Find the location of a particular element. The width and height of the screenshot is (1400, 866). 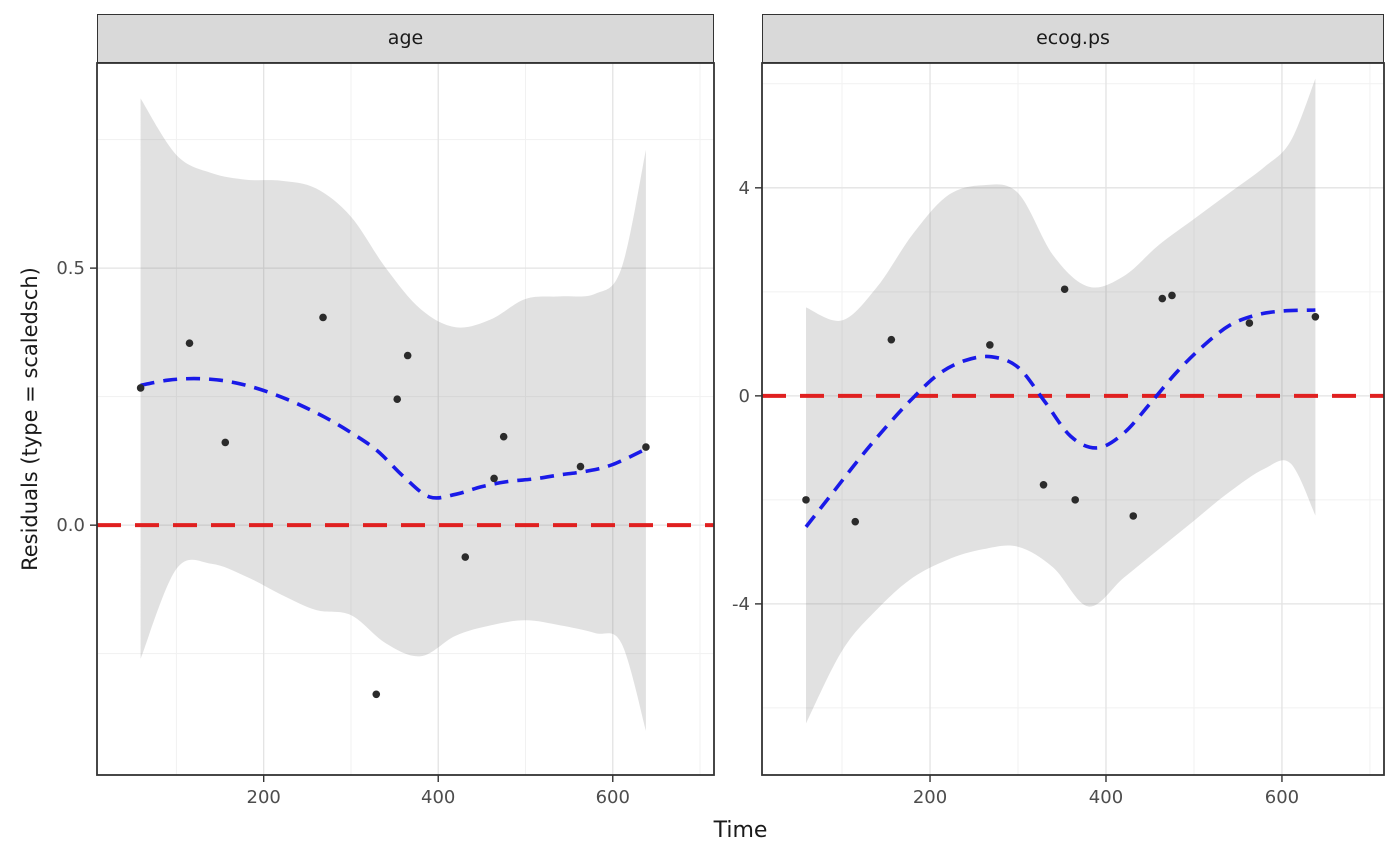

facet-strip-age-label: age is located at coordinates (405, 38).